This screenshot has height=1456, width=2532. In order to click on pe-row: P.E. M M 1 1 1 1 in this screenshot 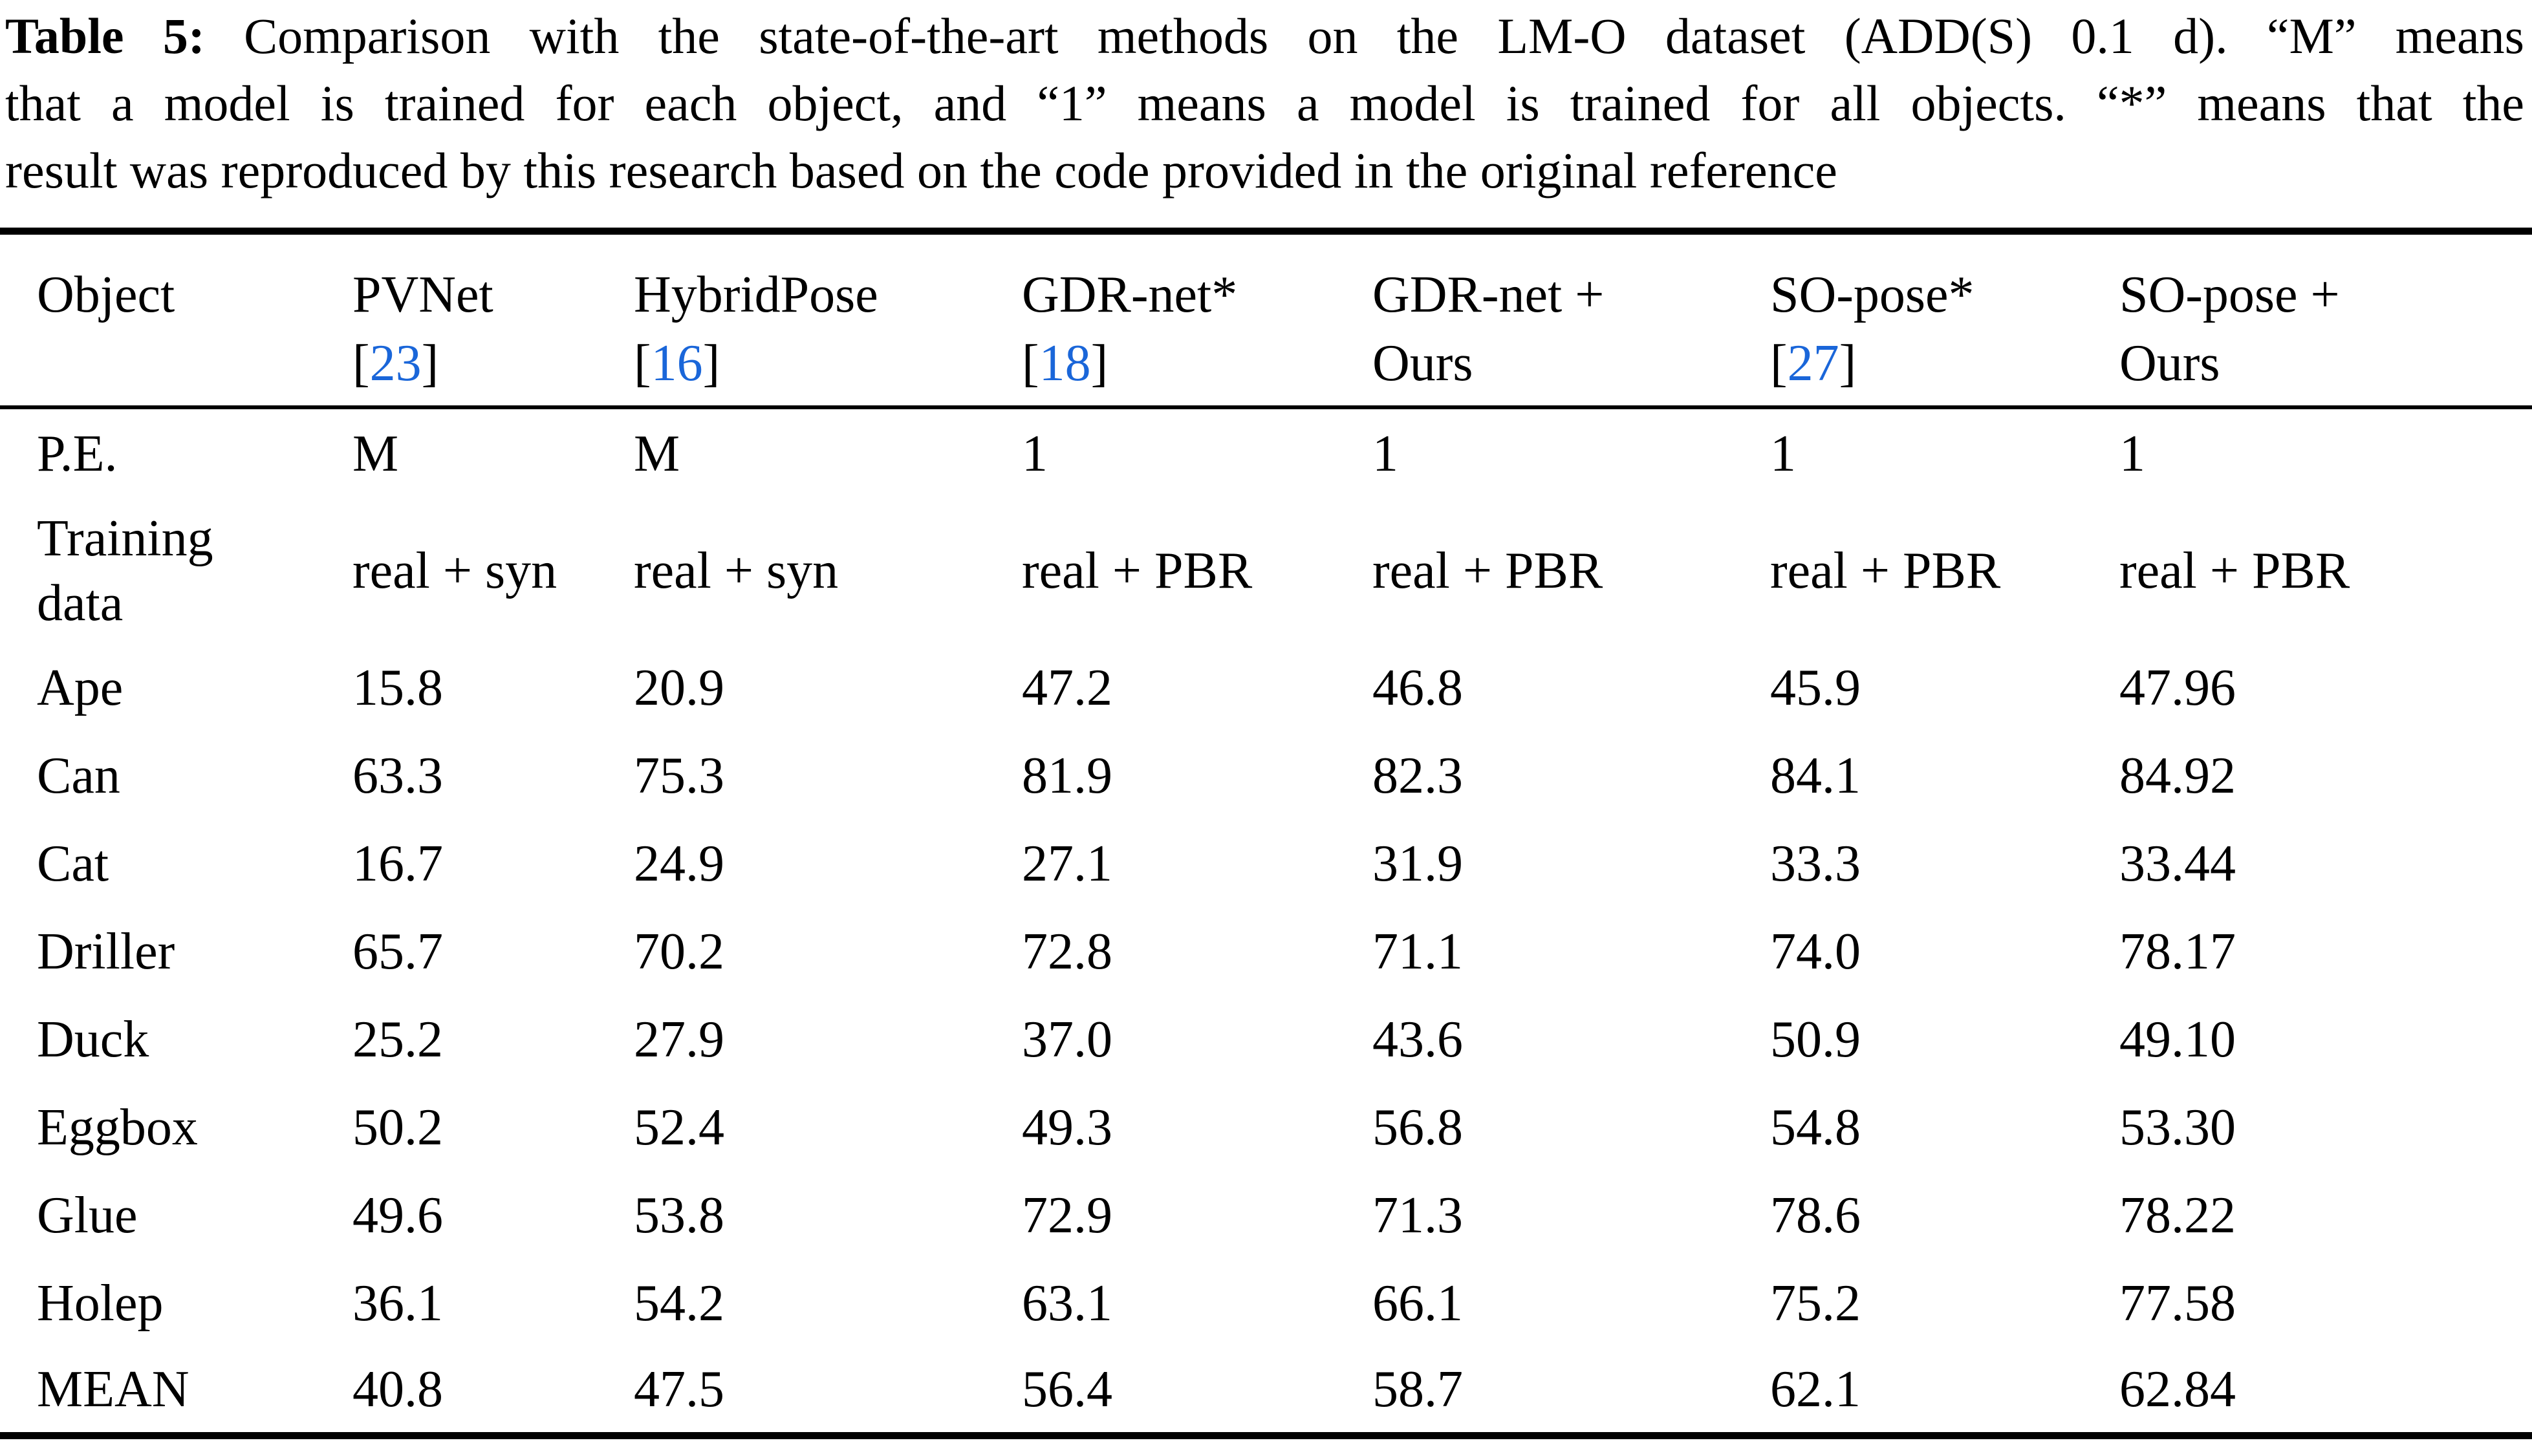, I will do `click(1266, 452)`.